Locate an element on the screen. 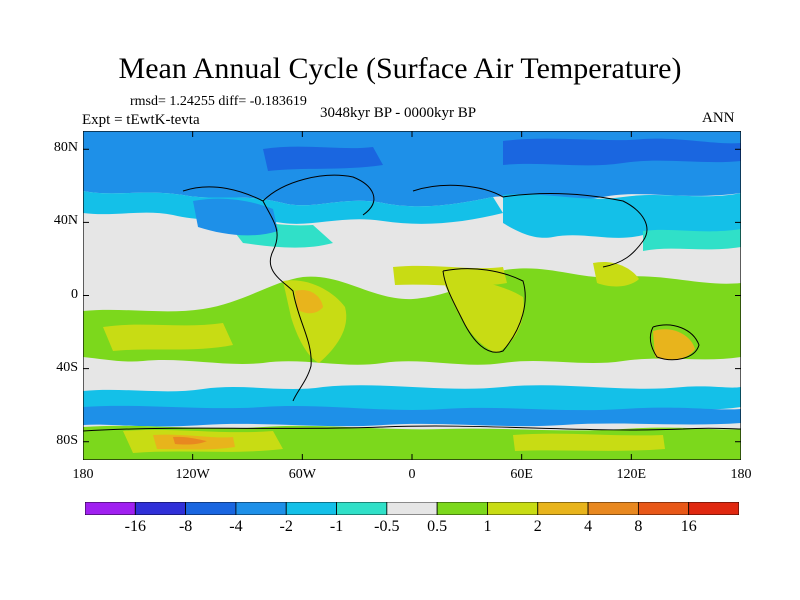 This screenshot has height=600, width=800. colorbar-label: -0.5 is located at coordinates (387, 526).